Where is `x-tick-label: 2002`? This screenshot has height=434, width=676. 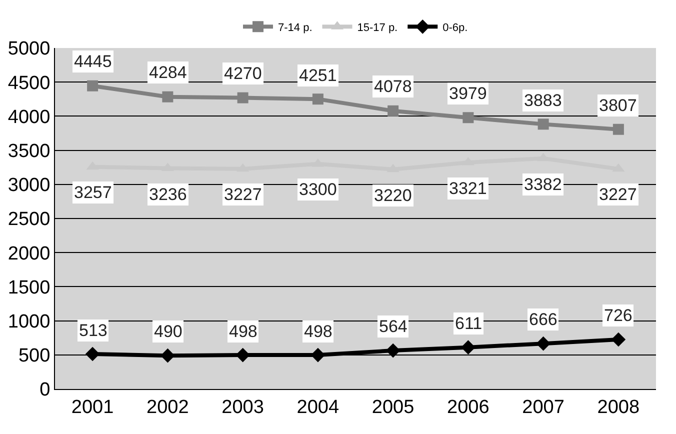
x-tick-label: 2002 is located at coordinates (167, 407).